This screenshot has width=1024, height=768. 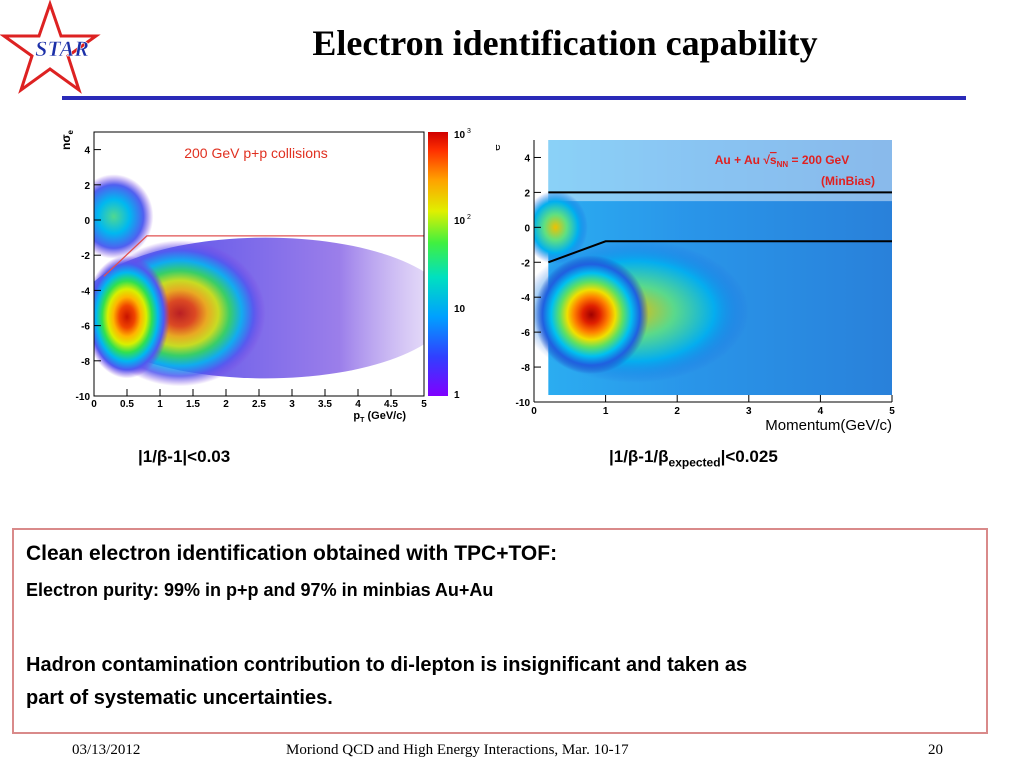 I want to click on title-divider, so click(x=514, y=98).